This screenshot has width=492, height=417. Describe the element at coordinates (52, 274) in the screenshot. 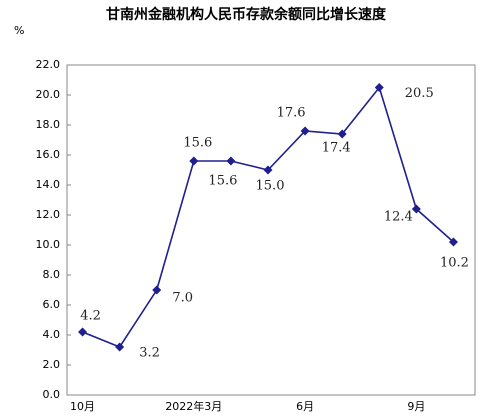

I see `y-tick-label: 8.0` at that location.